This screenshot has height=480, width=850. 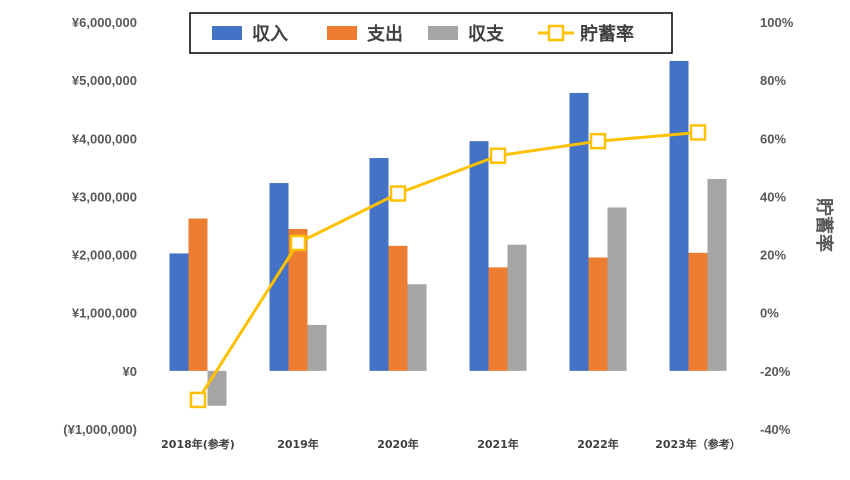 What do you see at coordinates (217, 388) in the screenshot?
I see `bar-収支-0` at bounding box center [217, 388].